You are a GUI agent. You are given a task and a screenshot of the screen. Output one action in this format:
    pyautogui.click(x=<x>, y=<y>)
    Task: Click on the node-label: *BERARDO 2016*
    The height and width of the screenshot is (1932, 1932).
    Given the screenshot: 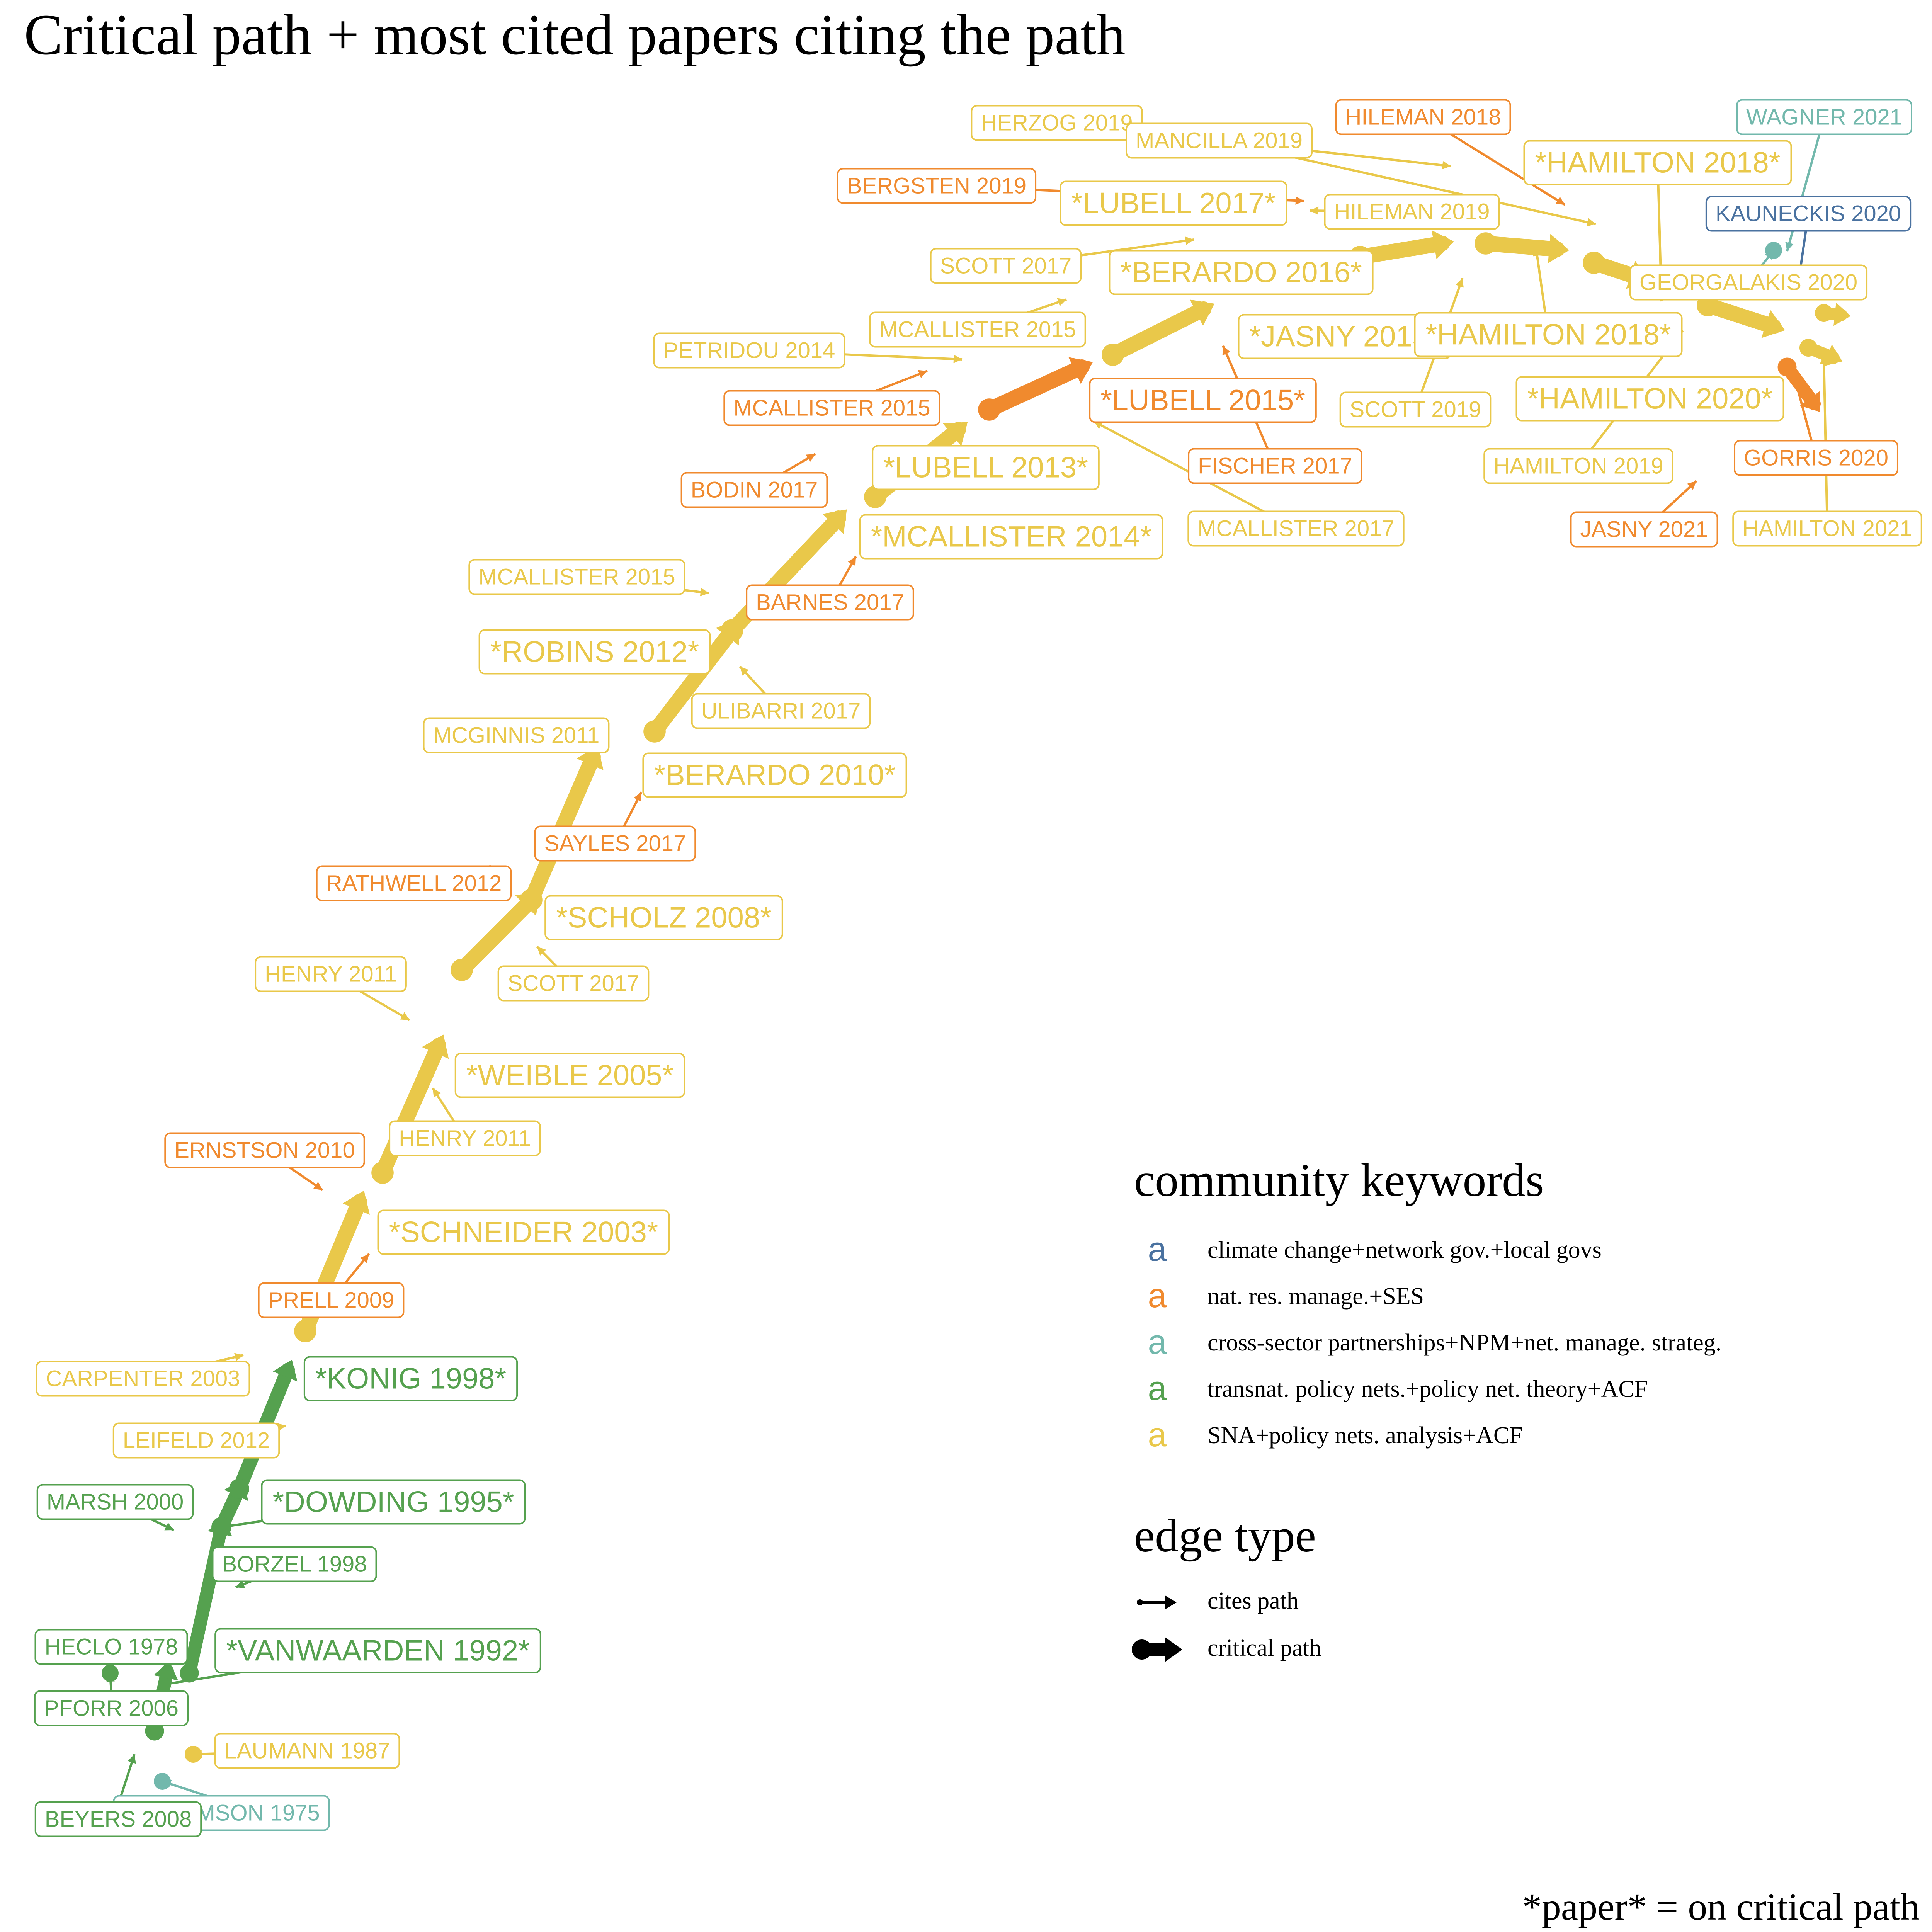 What is the action you would take?
    pyautogui.click(x=1241, y=273)
    